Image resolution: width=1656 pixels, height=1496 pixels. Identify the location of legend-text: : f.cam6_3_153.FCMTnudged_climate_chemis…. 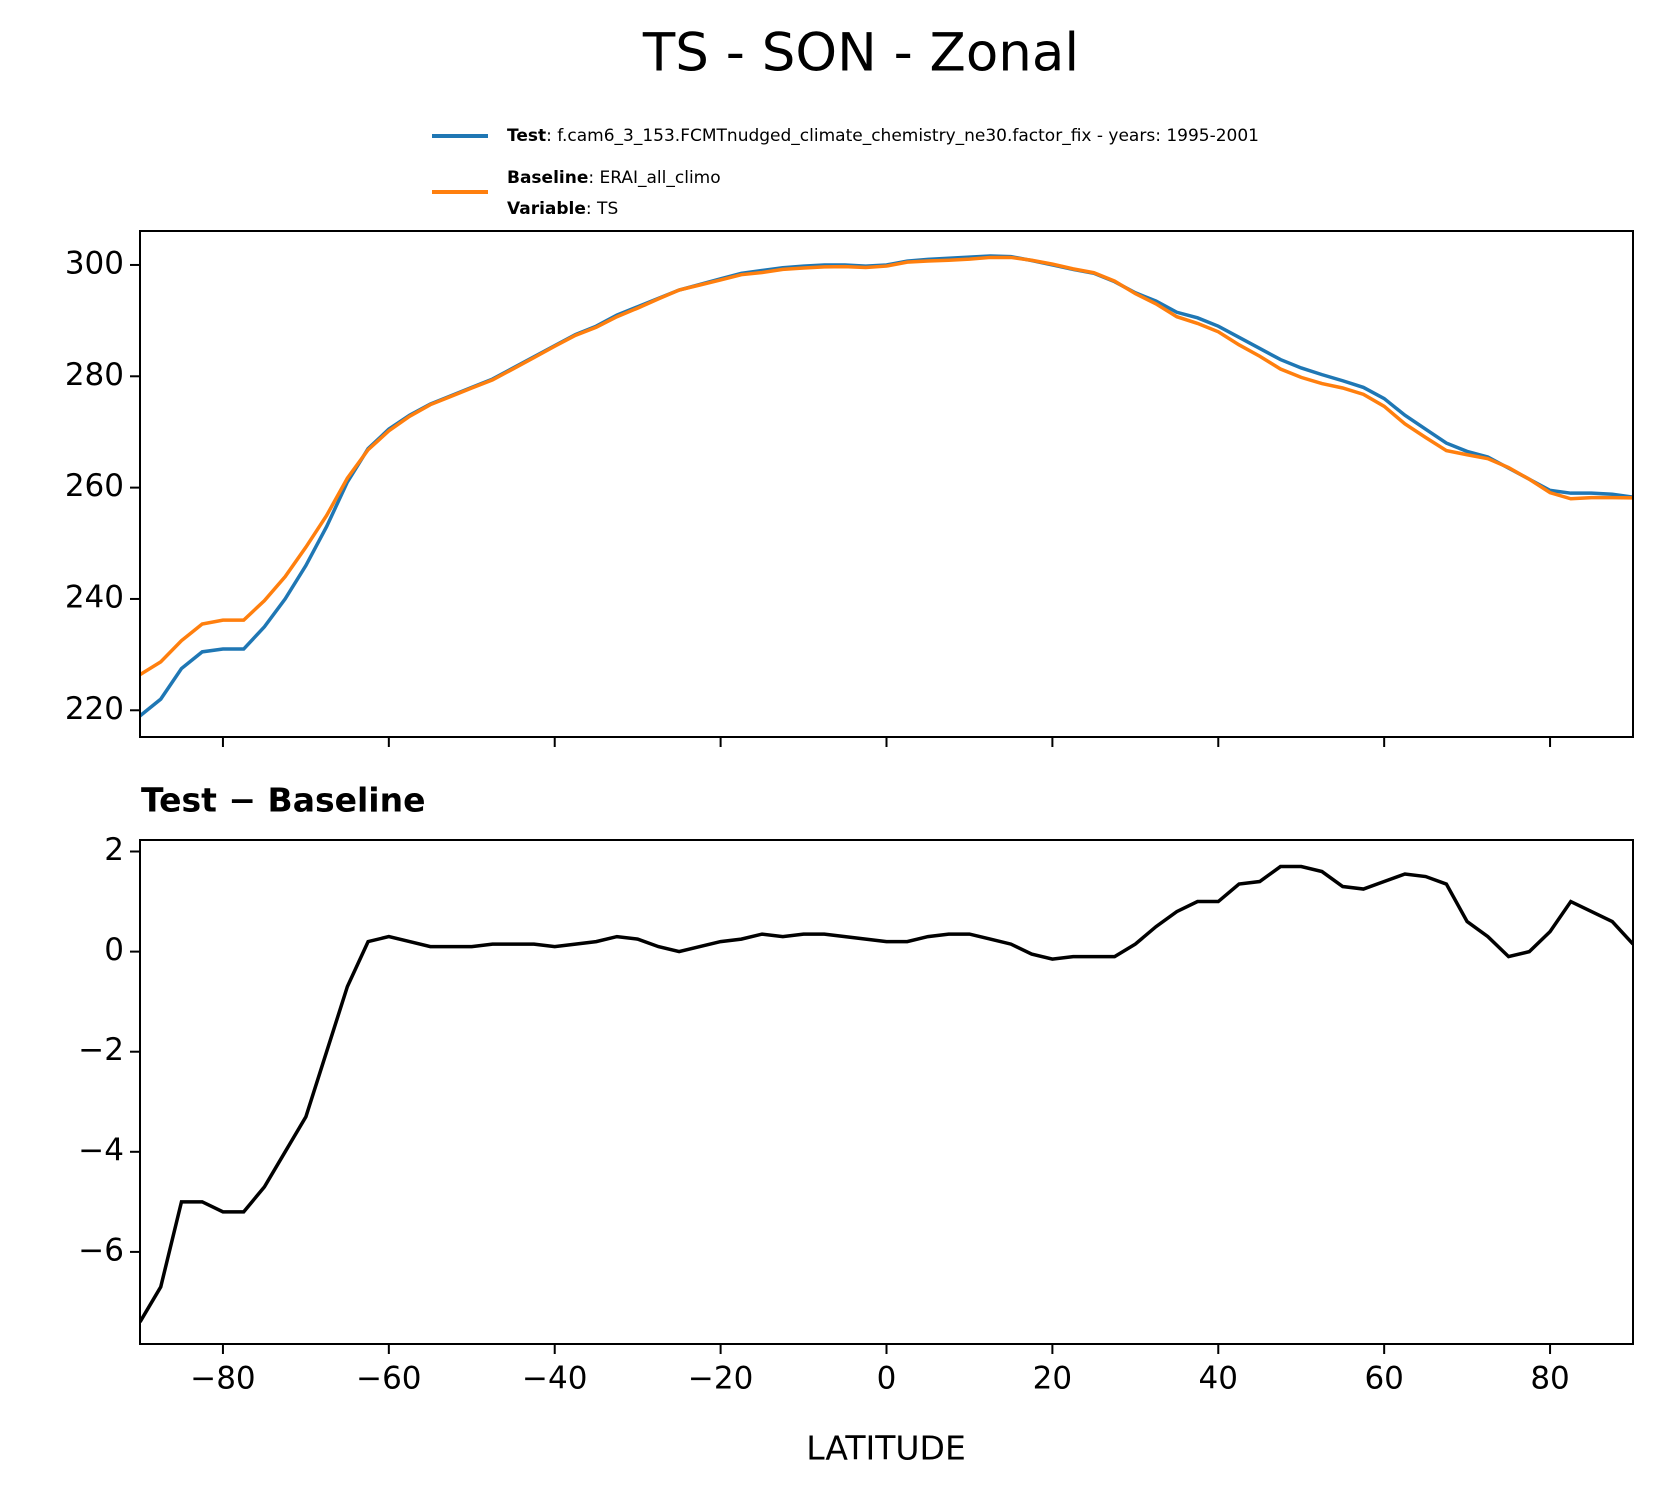
(902, 136).